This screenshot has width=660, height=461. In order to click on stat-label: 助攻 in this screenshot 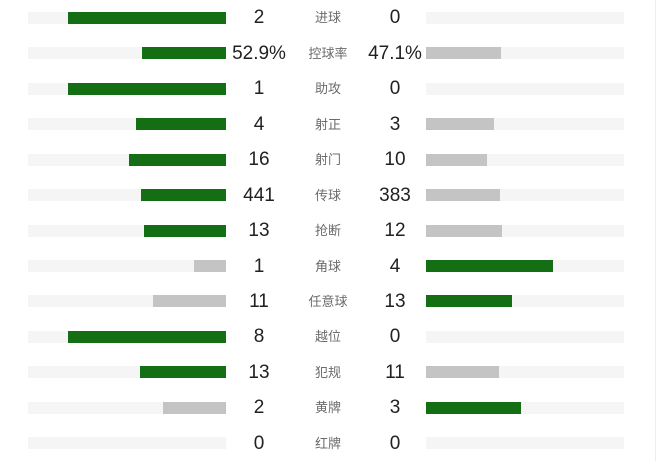, I will do `click(327, 89)`.